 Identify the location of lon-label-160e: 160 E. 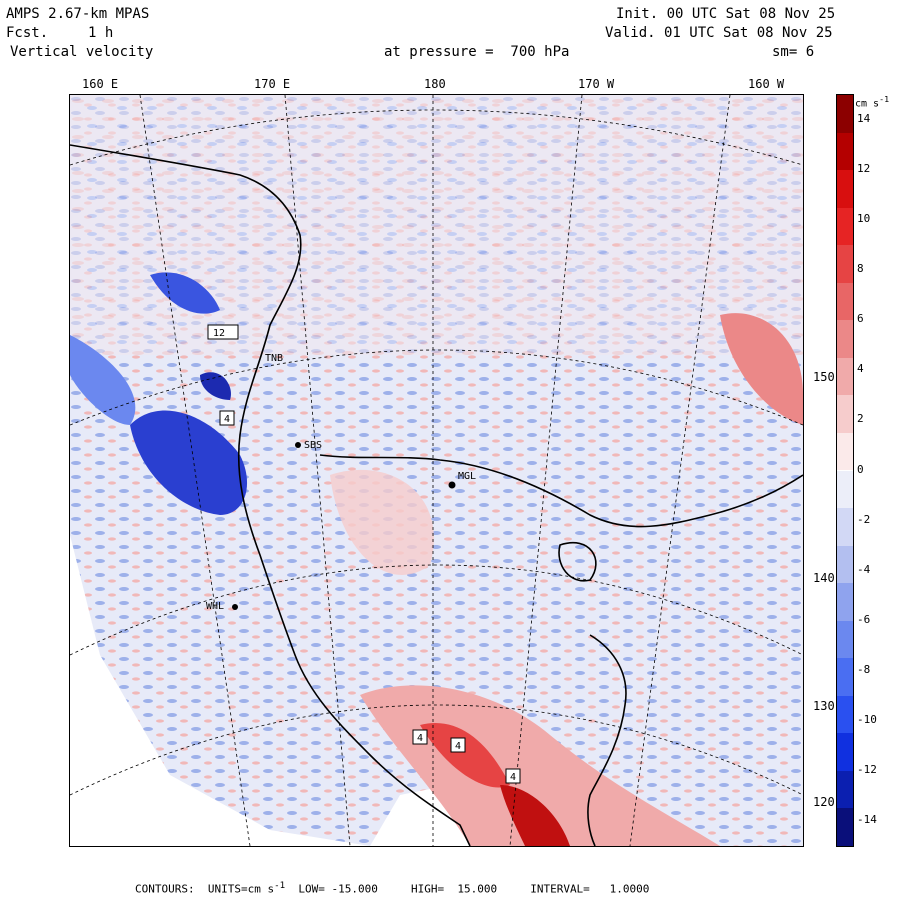
(100, 84).